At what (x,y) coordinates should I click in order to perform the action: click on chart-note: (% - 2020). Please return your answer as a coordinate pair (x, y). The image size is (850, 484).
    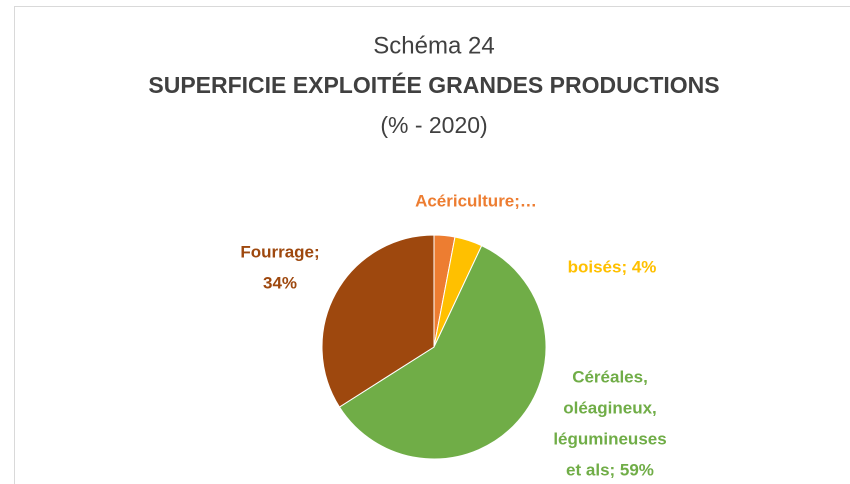
    Looking at the image, I should click on (433, 125).